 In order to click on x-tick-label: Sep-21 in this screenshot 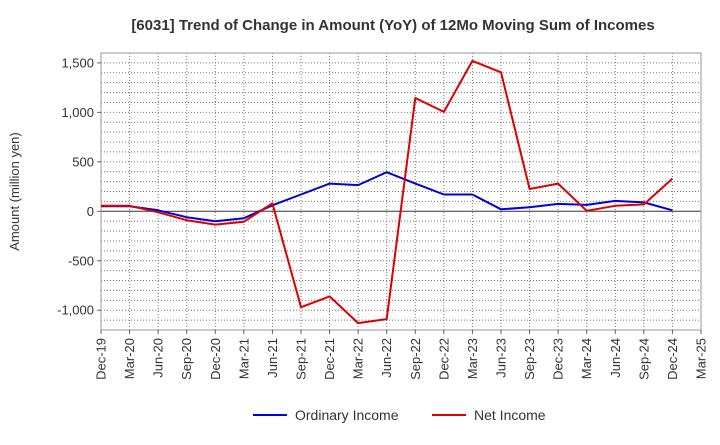, I will do `click(301, 359)`.